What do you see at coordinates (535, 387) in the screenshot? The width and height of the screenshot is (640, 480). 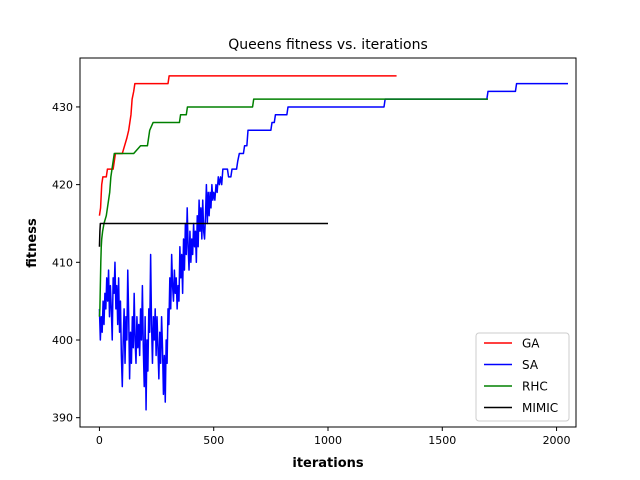 I see `legend-label-rhc: RHC` at bounding box center [535, 387].